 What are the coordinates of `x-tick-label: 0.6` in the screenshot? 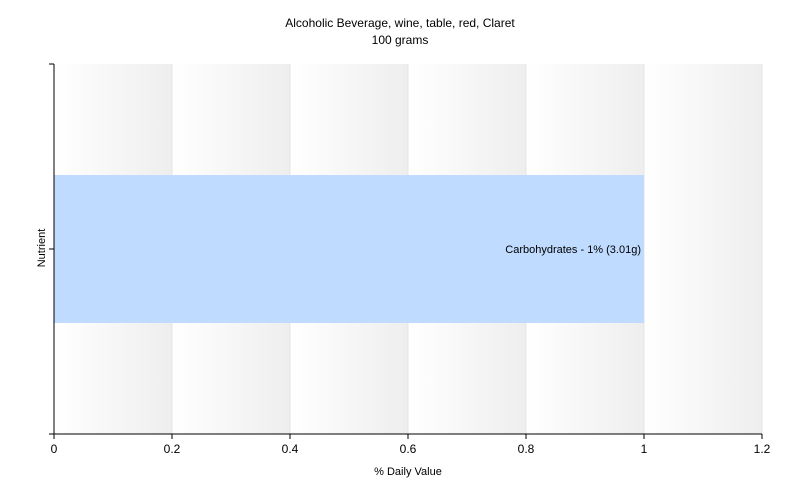 It's located at (408, 449).